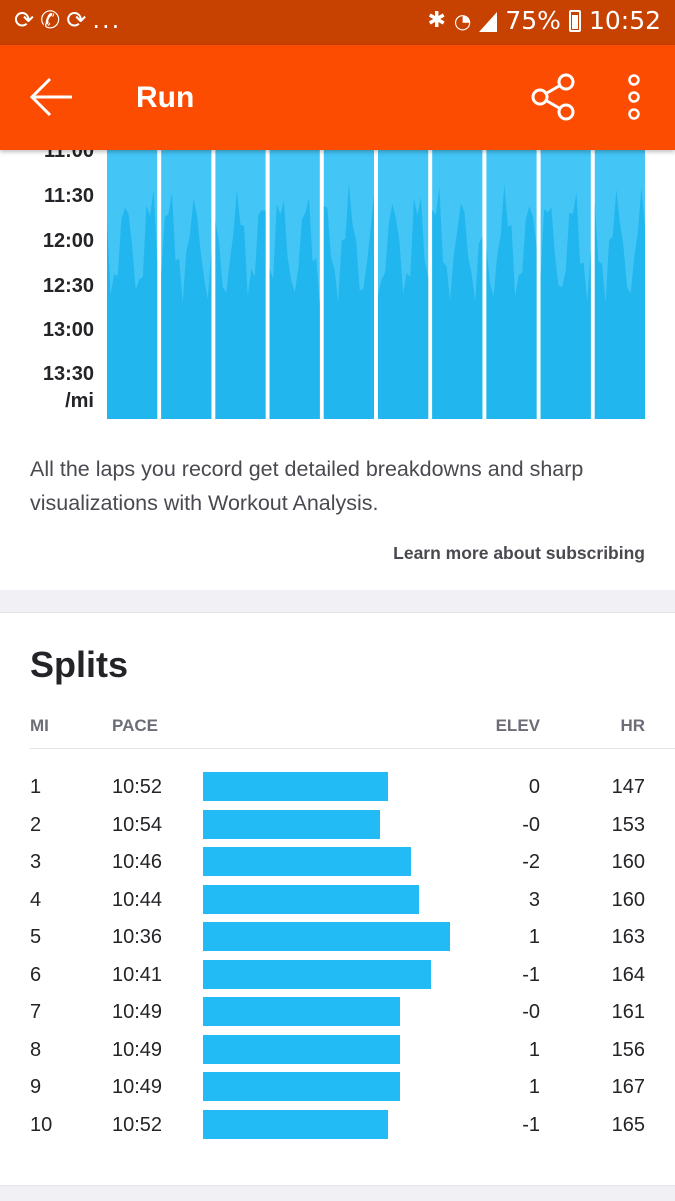 This screenshot has height=1201, width=675. Describe the element at coordinates (628, 1012) in the screenshot. I see `split-heart-rate: 161` at that location.